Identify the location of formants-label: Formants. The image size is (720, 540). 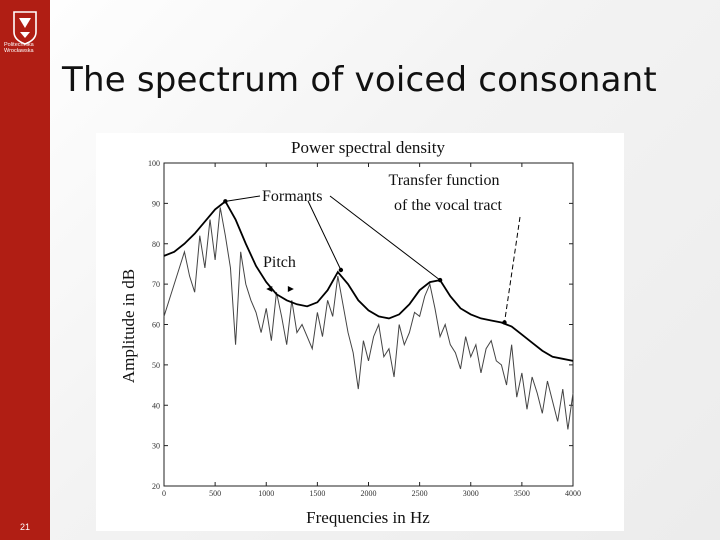
(292, 196).